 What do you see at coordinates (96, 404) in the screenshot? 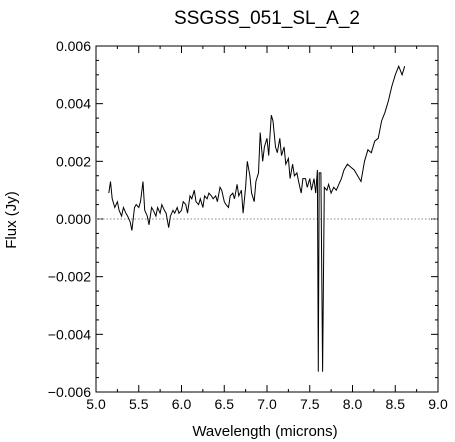
I see `x-tick-label: 5.0` at bounding box center [96, 404].